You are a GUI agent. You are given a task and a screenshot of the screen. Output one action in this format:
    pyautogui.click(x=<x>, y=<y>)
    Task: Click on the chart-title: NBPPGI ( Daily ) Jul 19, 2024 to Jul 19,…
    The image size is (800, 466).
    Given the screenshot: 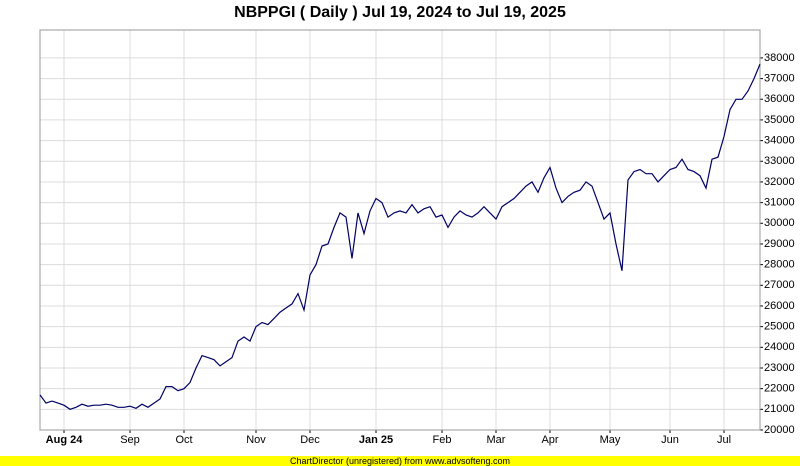 What is the action you would take?
    pyautogui.click(x=400, y=12)
    